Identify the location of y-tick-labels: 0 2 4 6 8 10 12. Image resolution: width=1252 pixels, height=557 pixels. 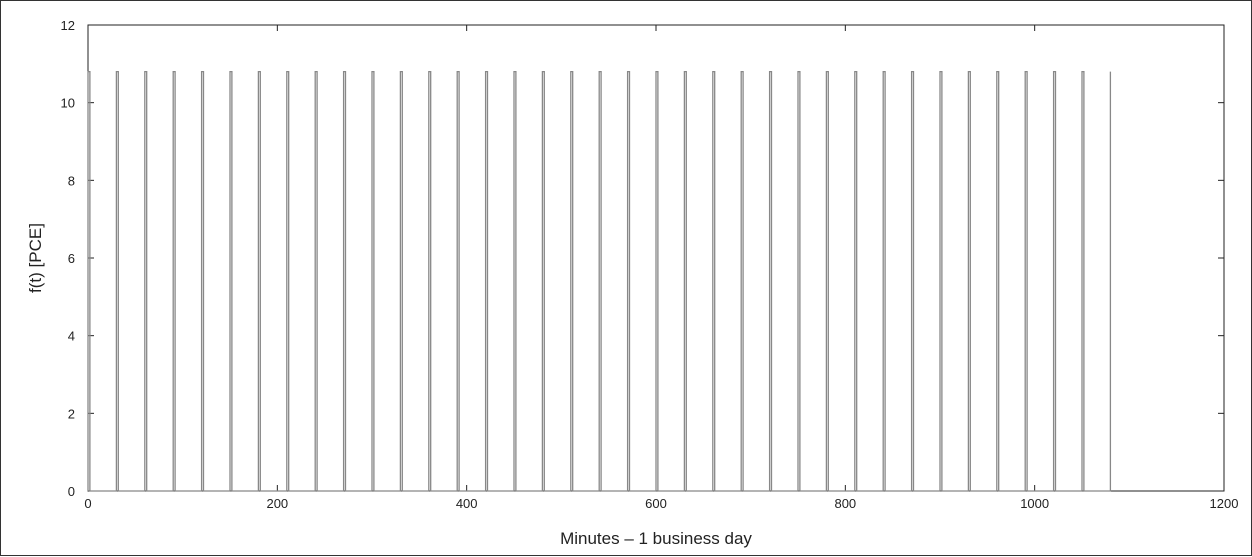
(68, 258).